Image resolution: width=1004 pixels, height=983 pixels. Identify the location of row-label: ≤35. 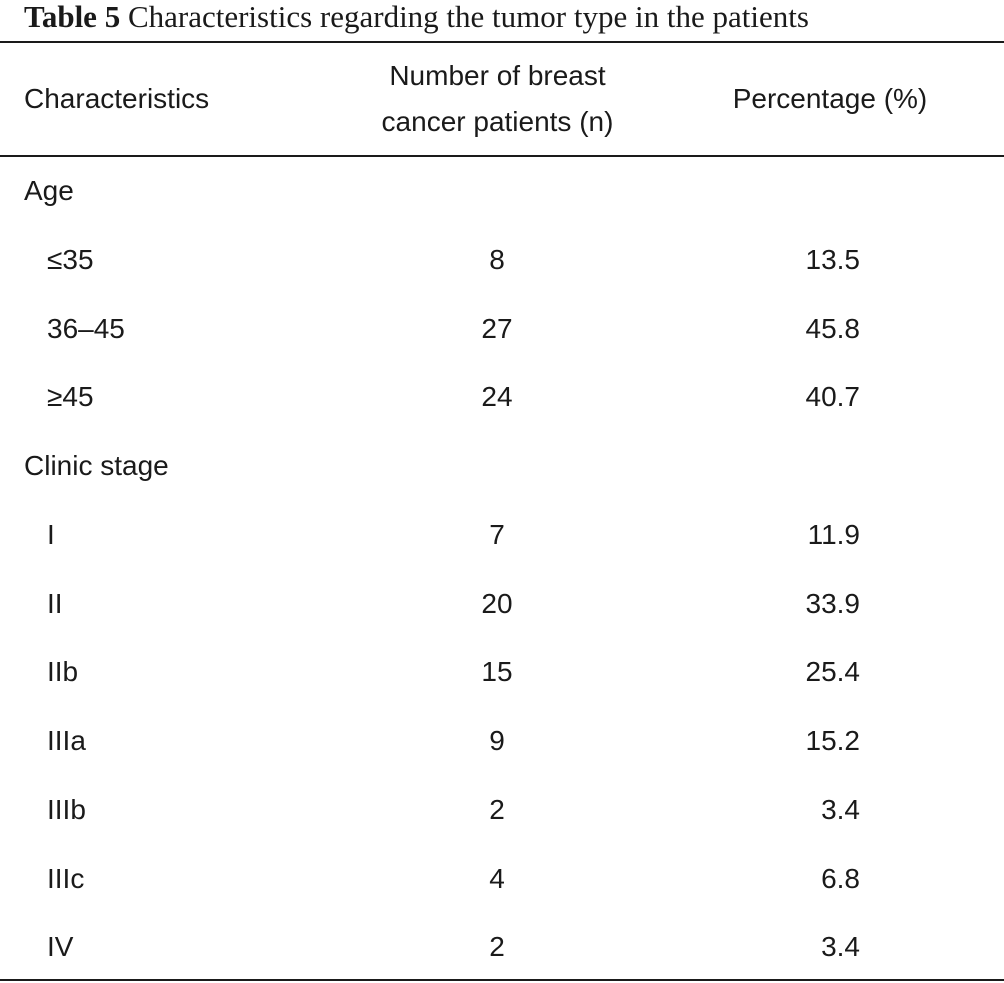
(70, 259).